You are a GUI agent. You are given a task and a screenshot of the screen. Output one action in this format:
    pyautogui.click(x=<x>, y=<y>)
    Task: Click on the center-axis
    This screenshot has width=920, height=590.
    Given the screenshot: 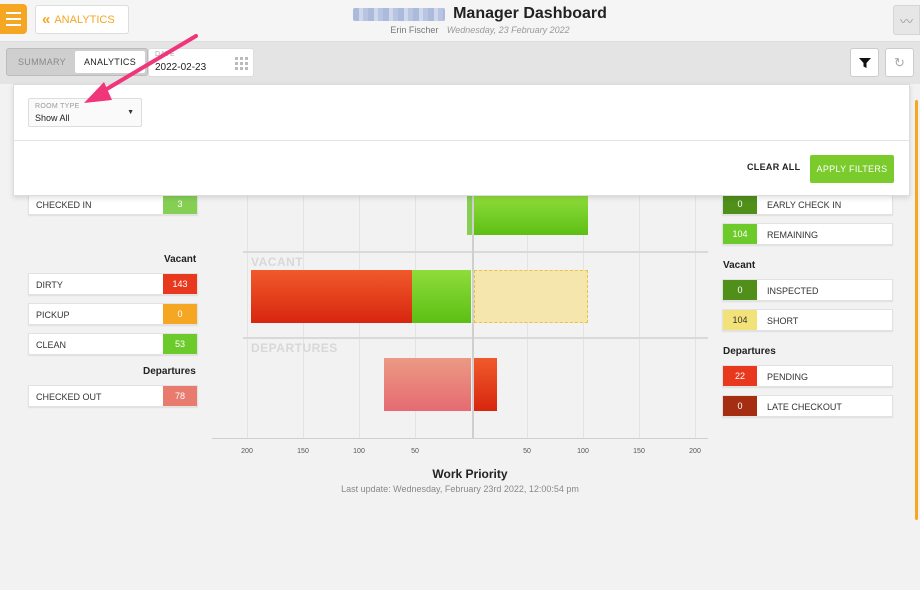 What is the action you would take?
    pyautogui.click(x=473, y=317)
    